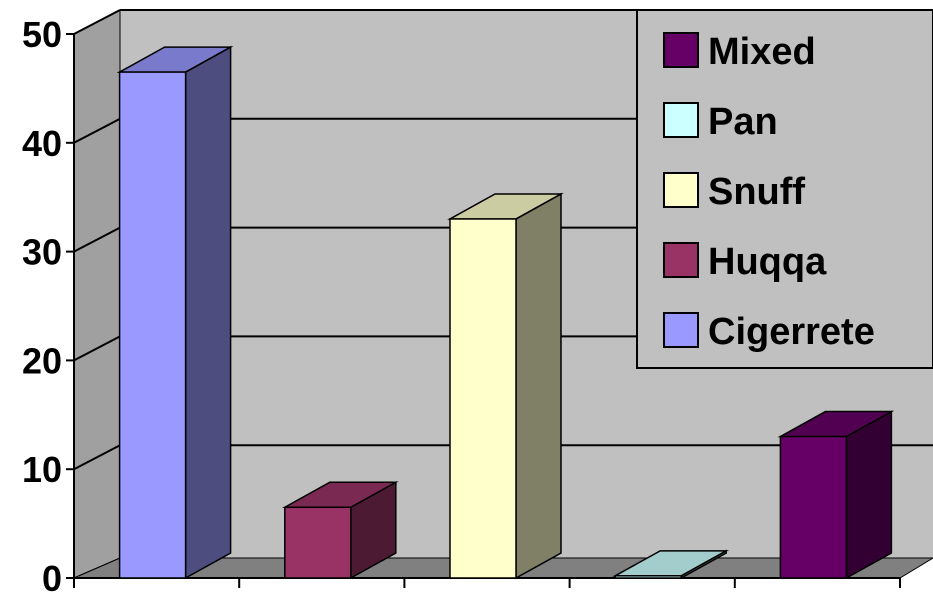 Image resolution: width=933 pixels, height=594 pixels. Describe the element at coordinates (48, 304) in the screenshot. I see `y-axis: 0 10 20 30 40 50` at that location.